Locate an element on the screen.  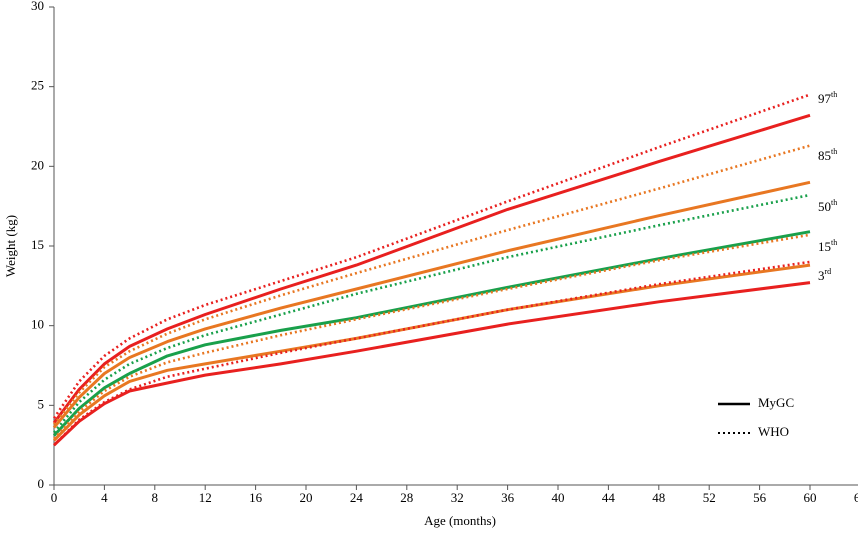
x-tick-label: 12 is located at coordinates (205, 497).